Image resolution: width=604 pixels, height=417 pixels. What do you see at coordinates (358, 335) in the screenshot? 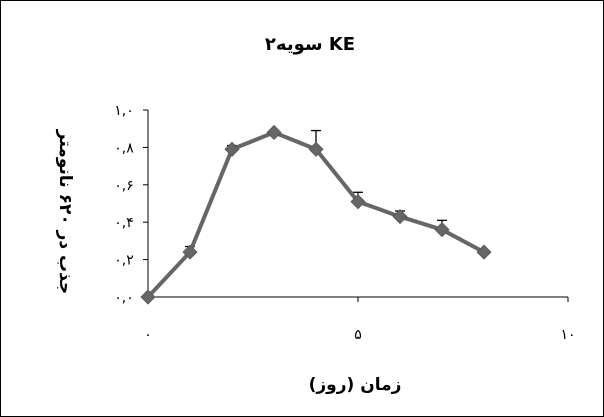
I see `x-tick-label: ۵` at bounding box center [358, 335].